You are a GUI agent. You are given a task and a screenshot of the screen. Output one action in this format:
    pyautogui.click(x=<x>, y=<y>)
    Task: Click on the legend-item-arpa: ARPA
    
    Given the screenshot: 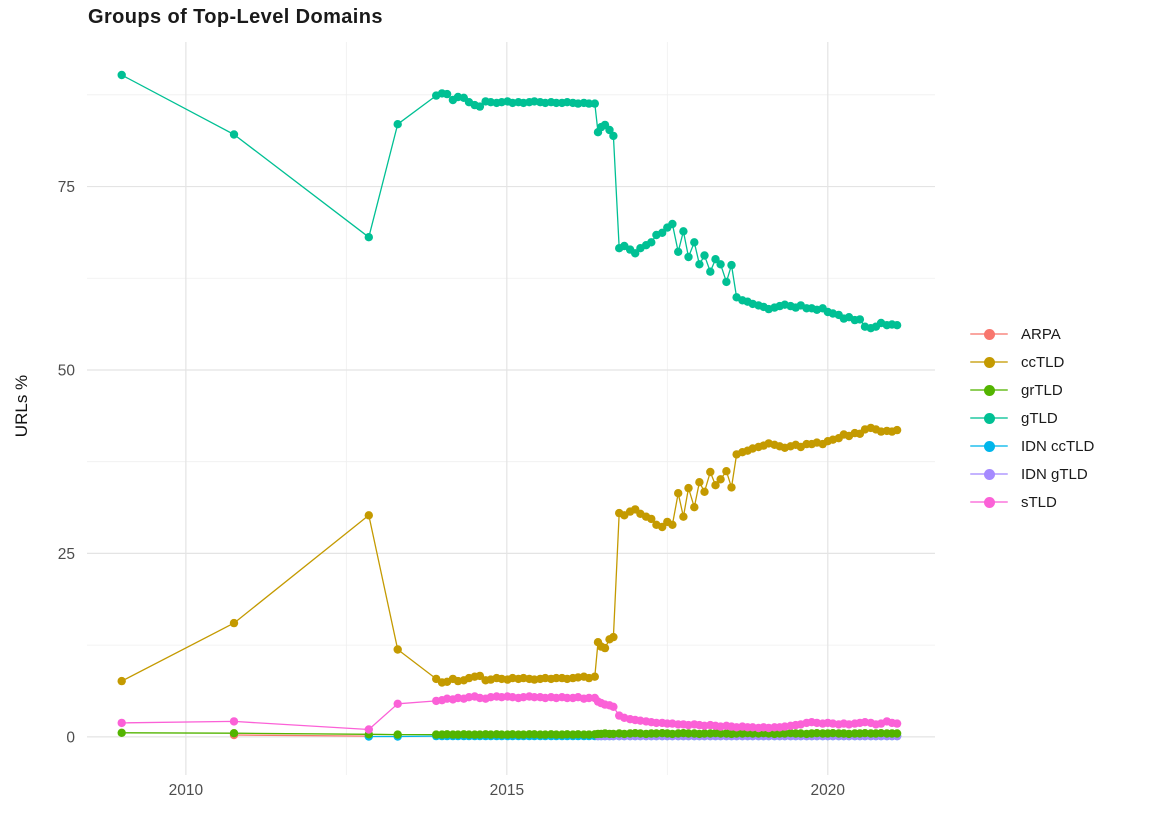 What is the action you would take?
    pyautogui.click(x=1032, y=334)
    